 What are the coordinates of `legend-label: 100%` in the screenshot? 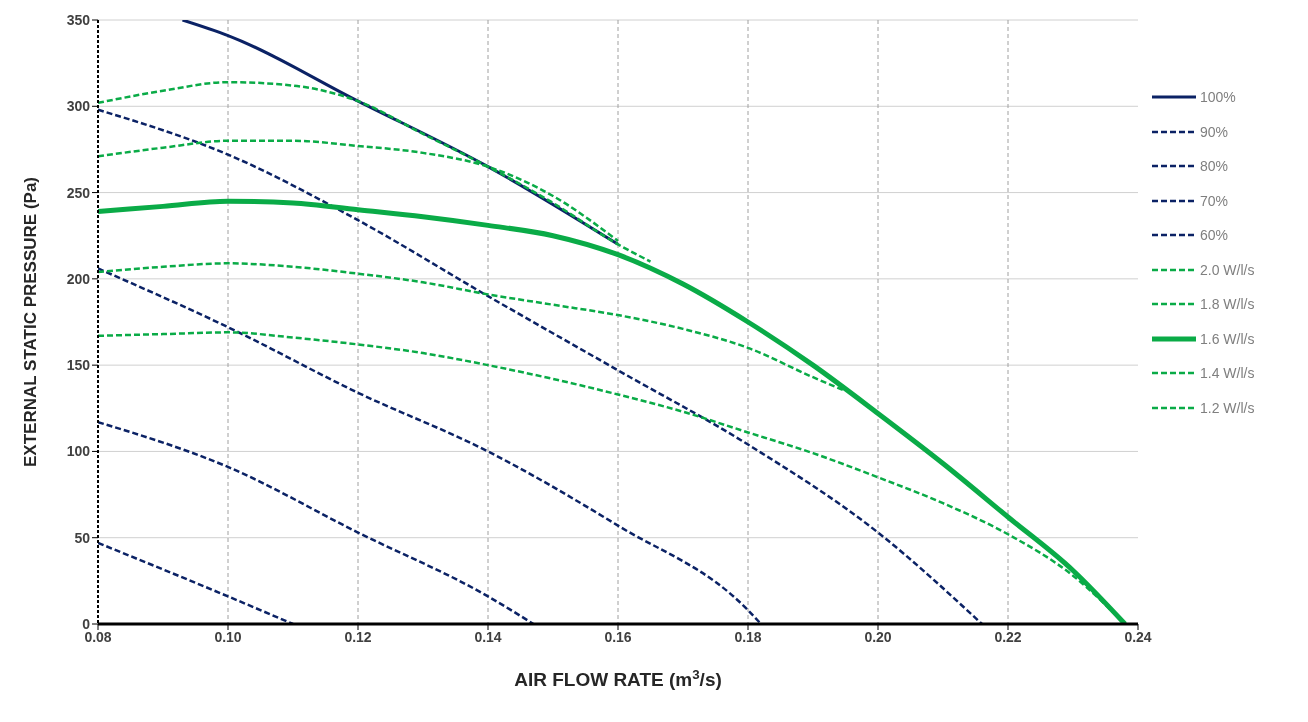 It's located at (1218, 97).